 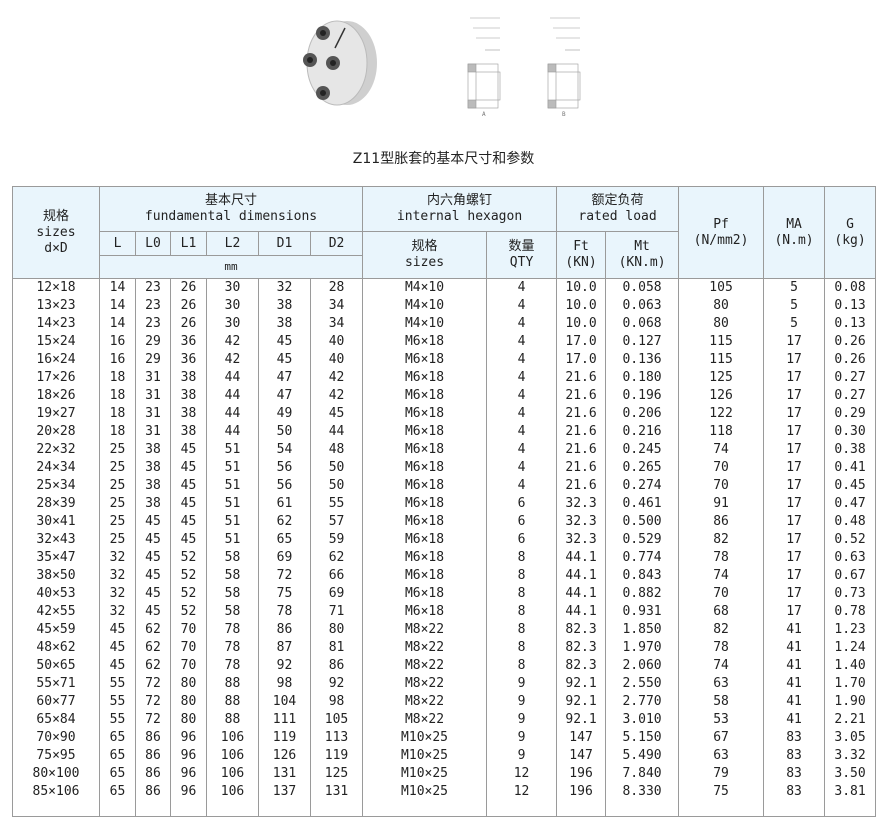 What do you see at coordinates (153, 342) in the screenshot?
I see `cell-l0: 29` at bounding box center [153, 342].